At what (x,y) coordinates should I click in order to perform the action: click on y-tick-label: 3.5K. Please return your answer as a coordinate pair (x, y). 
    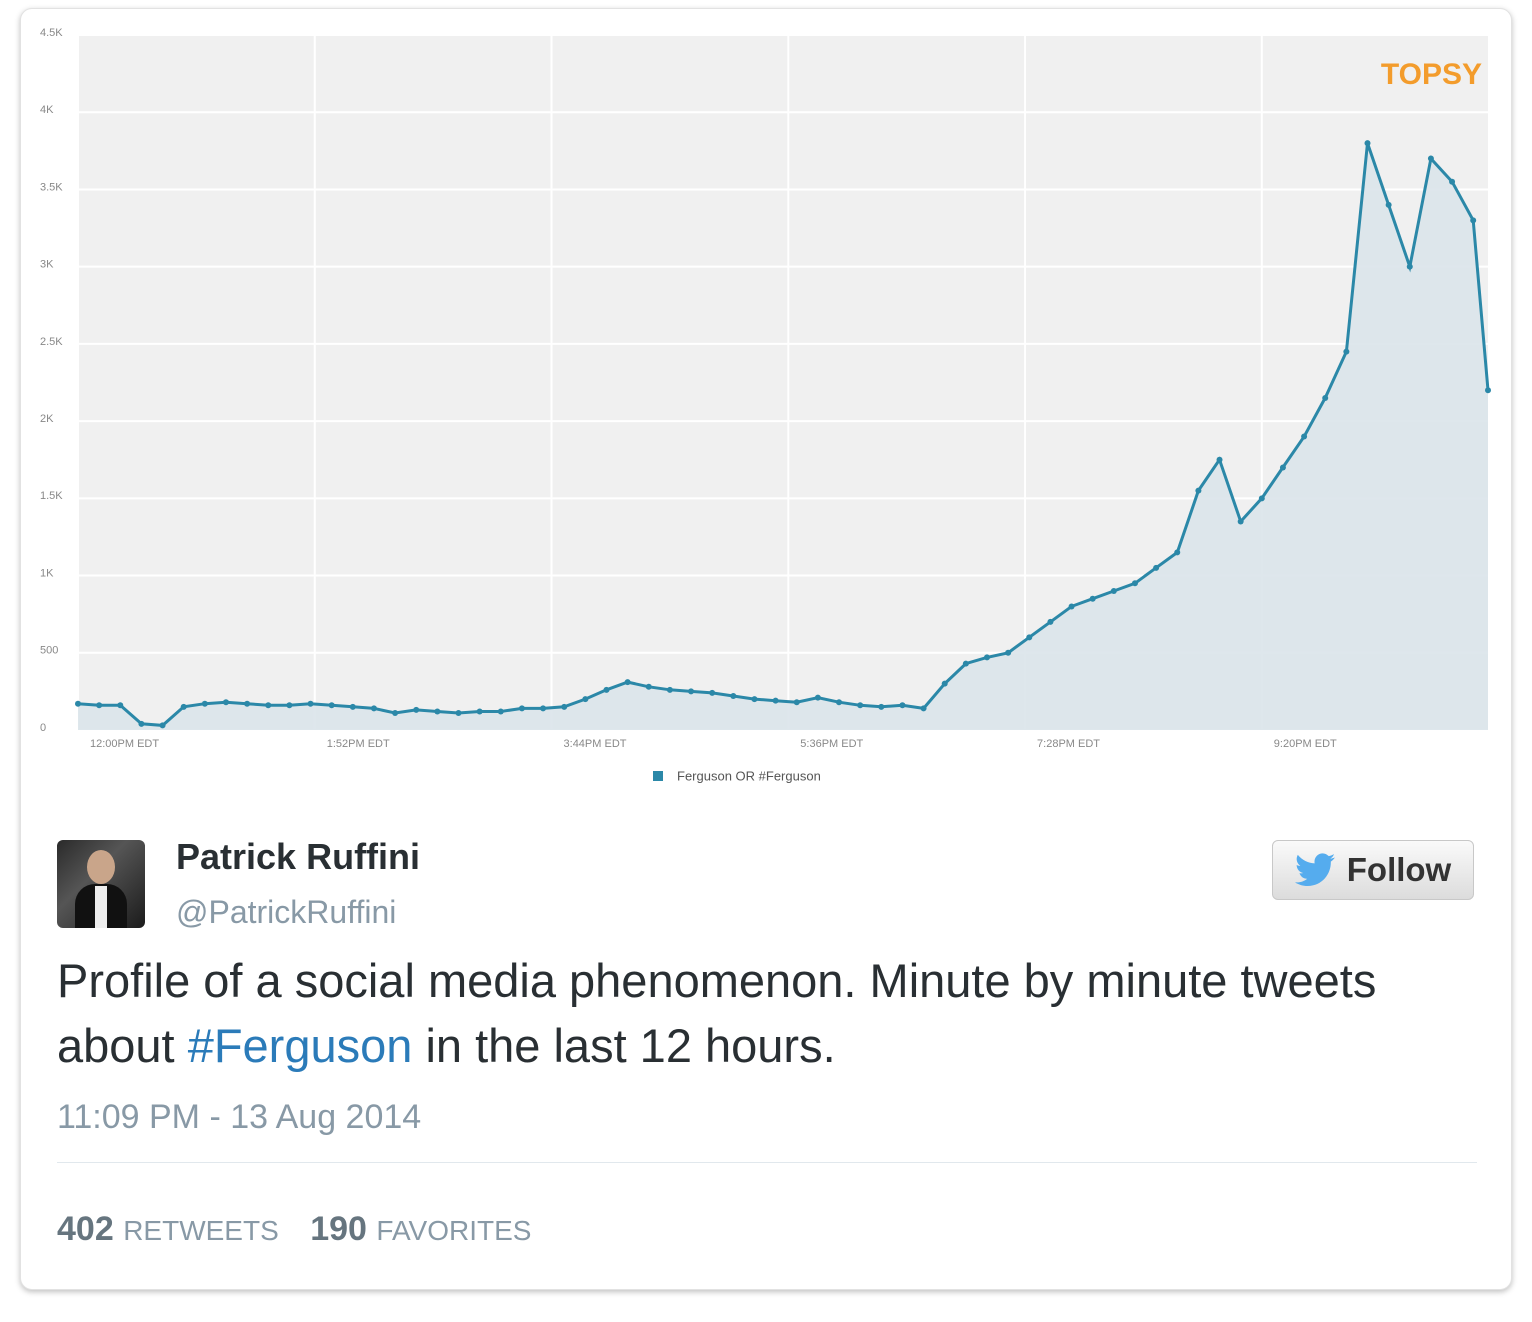
    Looking at the image, I should click on (51, 187).